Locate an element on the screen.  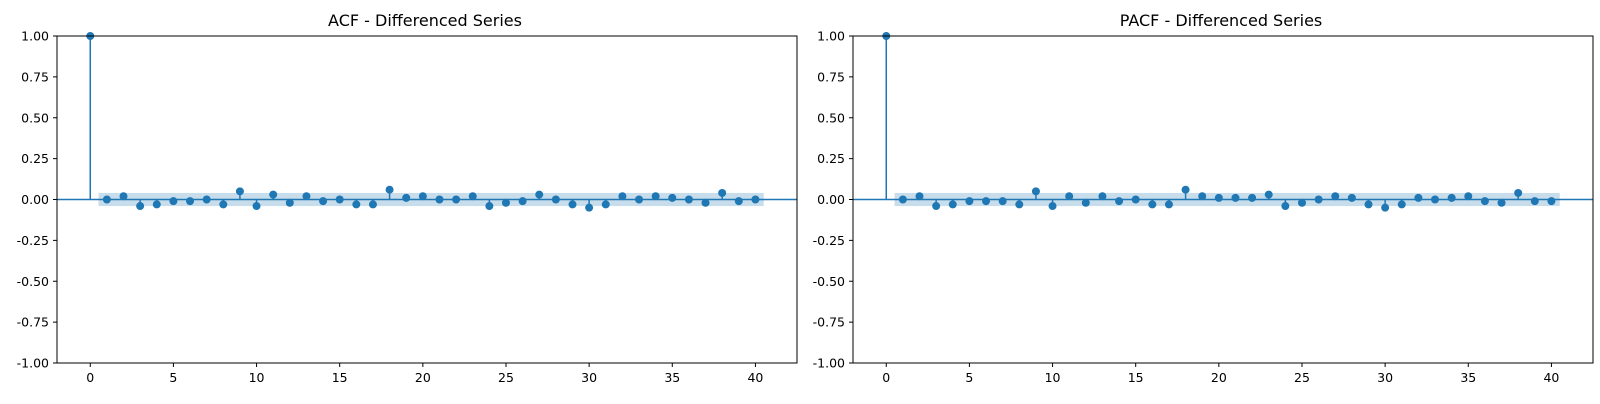
pacf-y-tick-label: 0.75 is located at coordinates (831, 76).